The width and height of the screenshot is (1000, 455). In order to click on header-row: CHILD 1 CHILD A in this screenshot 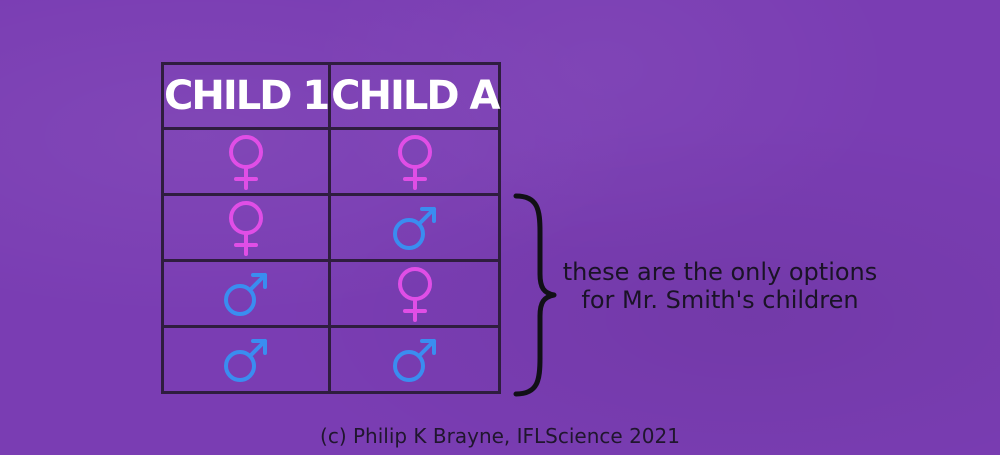, I will do `click(331, 96)`.